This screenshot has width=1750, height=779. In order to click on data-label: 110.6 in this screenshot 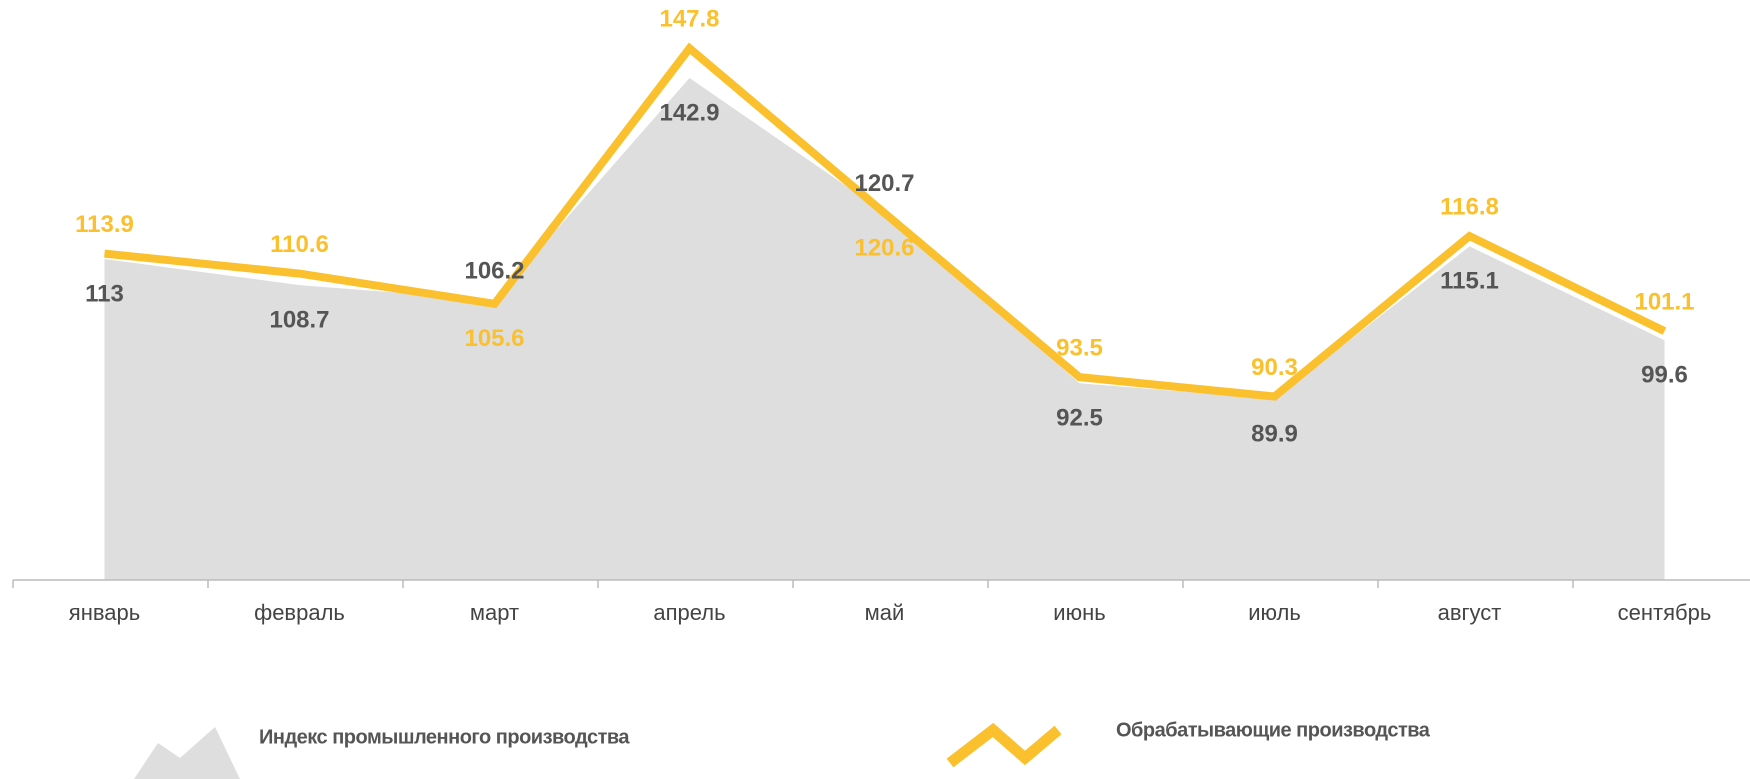, I will do `click(299, 244)`.